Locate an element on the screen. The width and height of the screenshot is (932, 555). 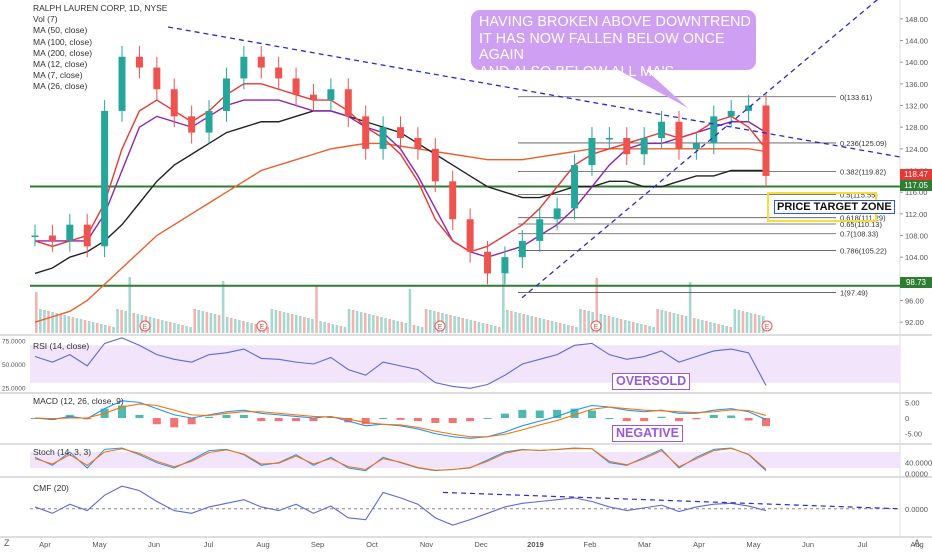
legend-item-ma26: MA (26, close) is located at coordinates (60, 86).